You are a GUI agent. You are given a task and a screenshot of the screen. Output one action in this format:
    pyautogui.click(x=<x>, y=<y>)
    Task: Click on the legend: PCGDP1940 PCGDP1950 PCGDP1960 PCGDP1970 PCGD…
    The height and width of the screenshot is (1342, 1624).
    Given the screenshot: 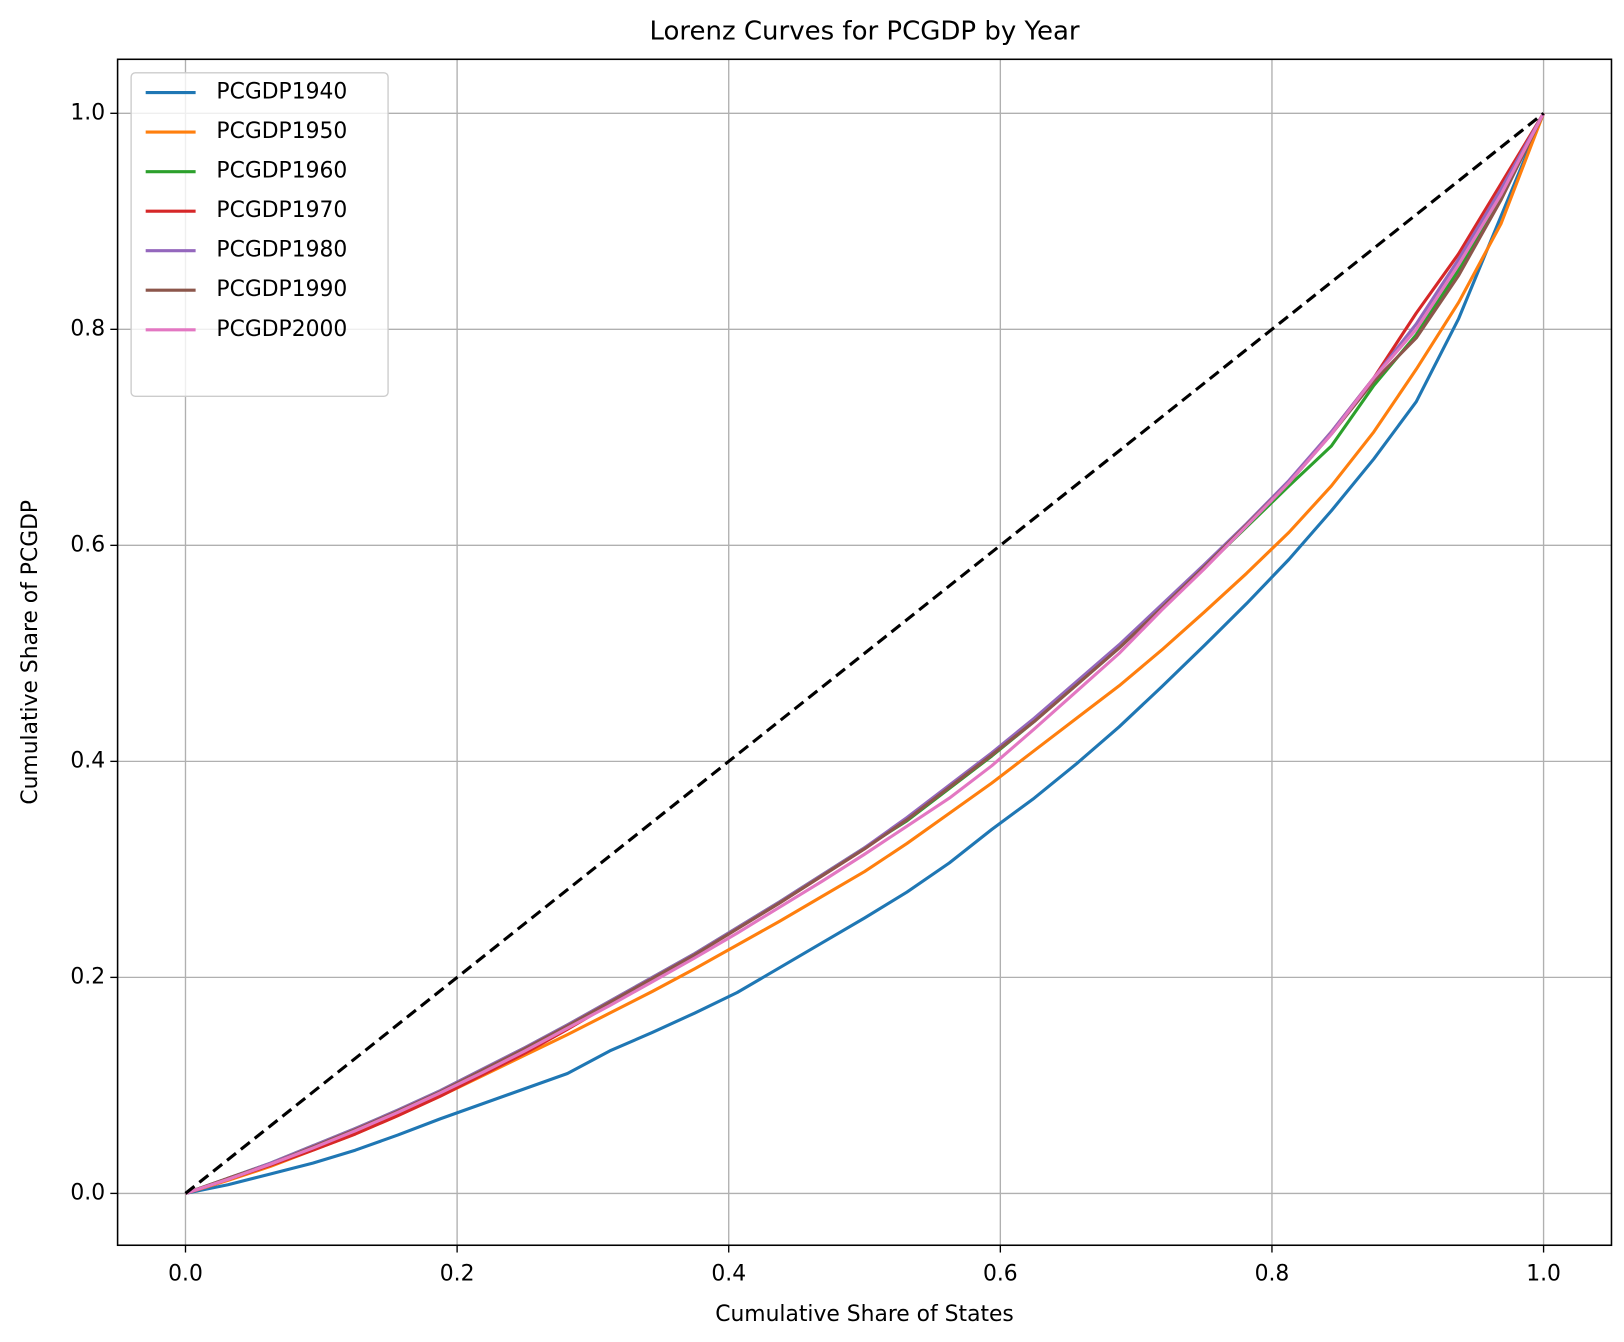 What is the action you would take?
    pyautogui.click(x=259, y=235)
    